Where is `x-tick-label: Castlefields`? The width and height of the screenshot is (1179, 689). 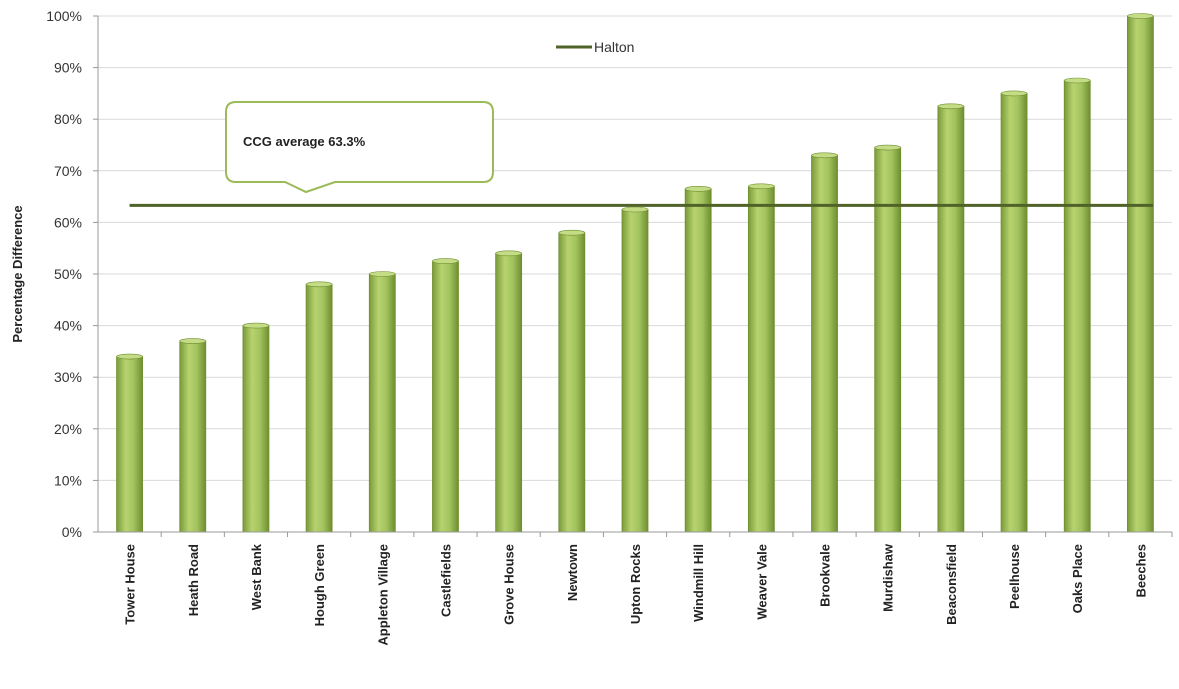 x-tick-label: Castlefields is located at coordinates (445, 580).